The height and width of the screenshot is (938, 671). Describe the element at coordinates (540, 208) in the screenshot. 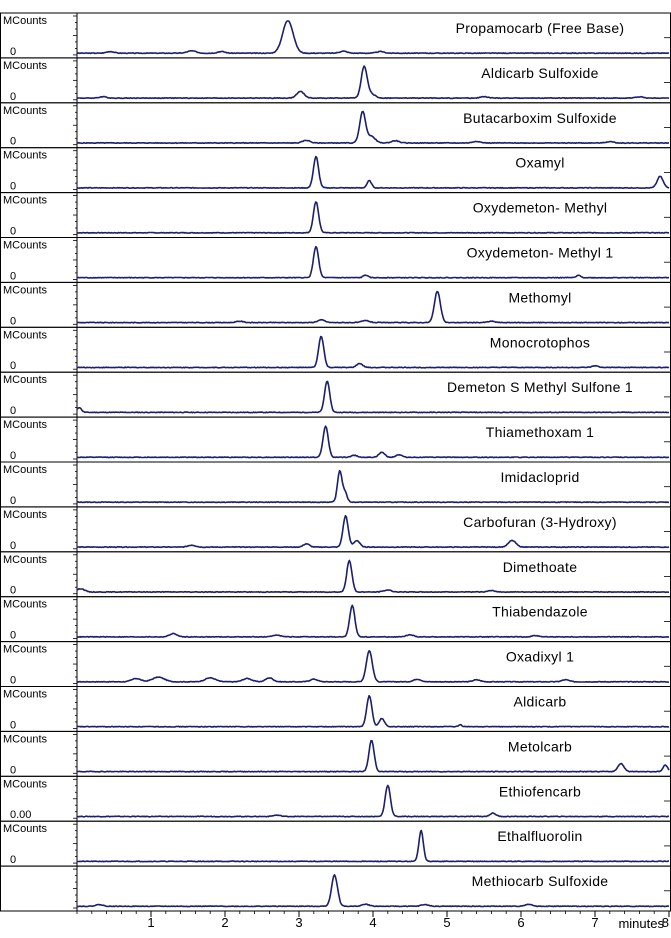

I see `compound-name: Oxydemeton- Methyl` at that location.